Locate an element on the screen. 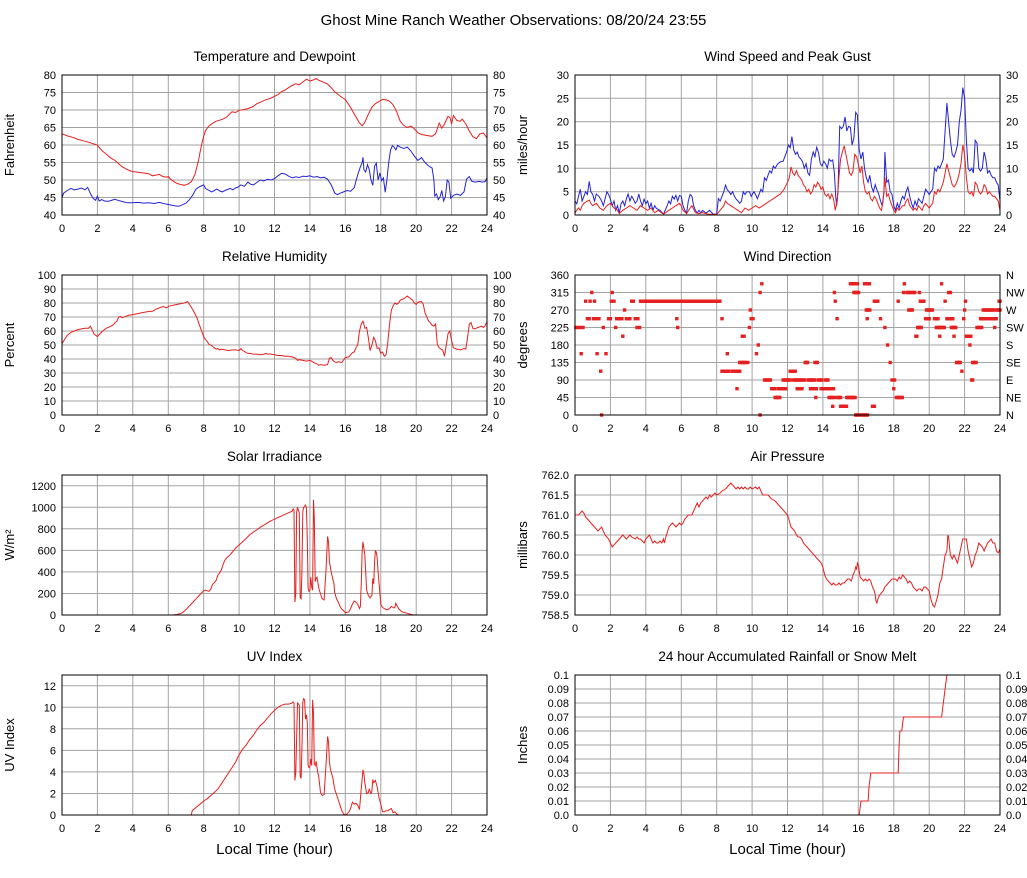 The height and width of the screenshot is (878, 1027). svg-text: 758.5 is located at coordinates (555, 616).